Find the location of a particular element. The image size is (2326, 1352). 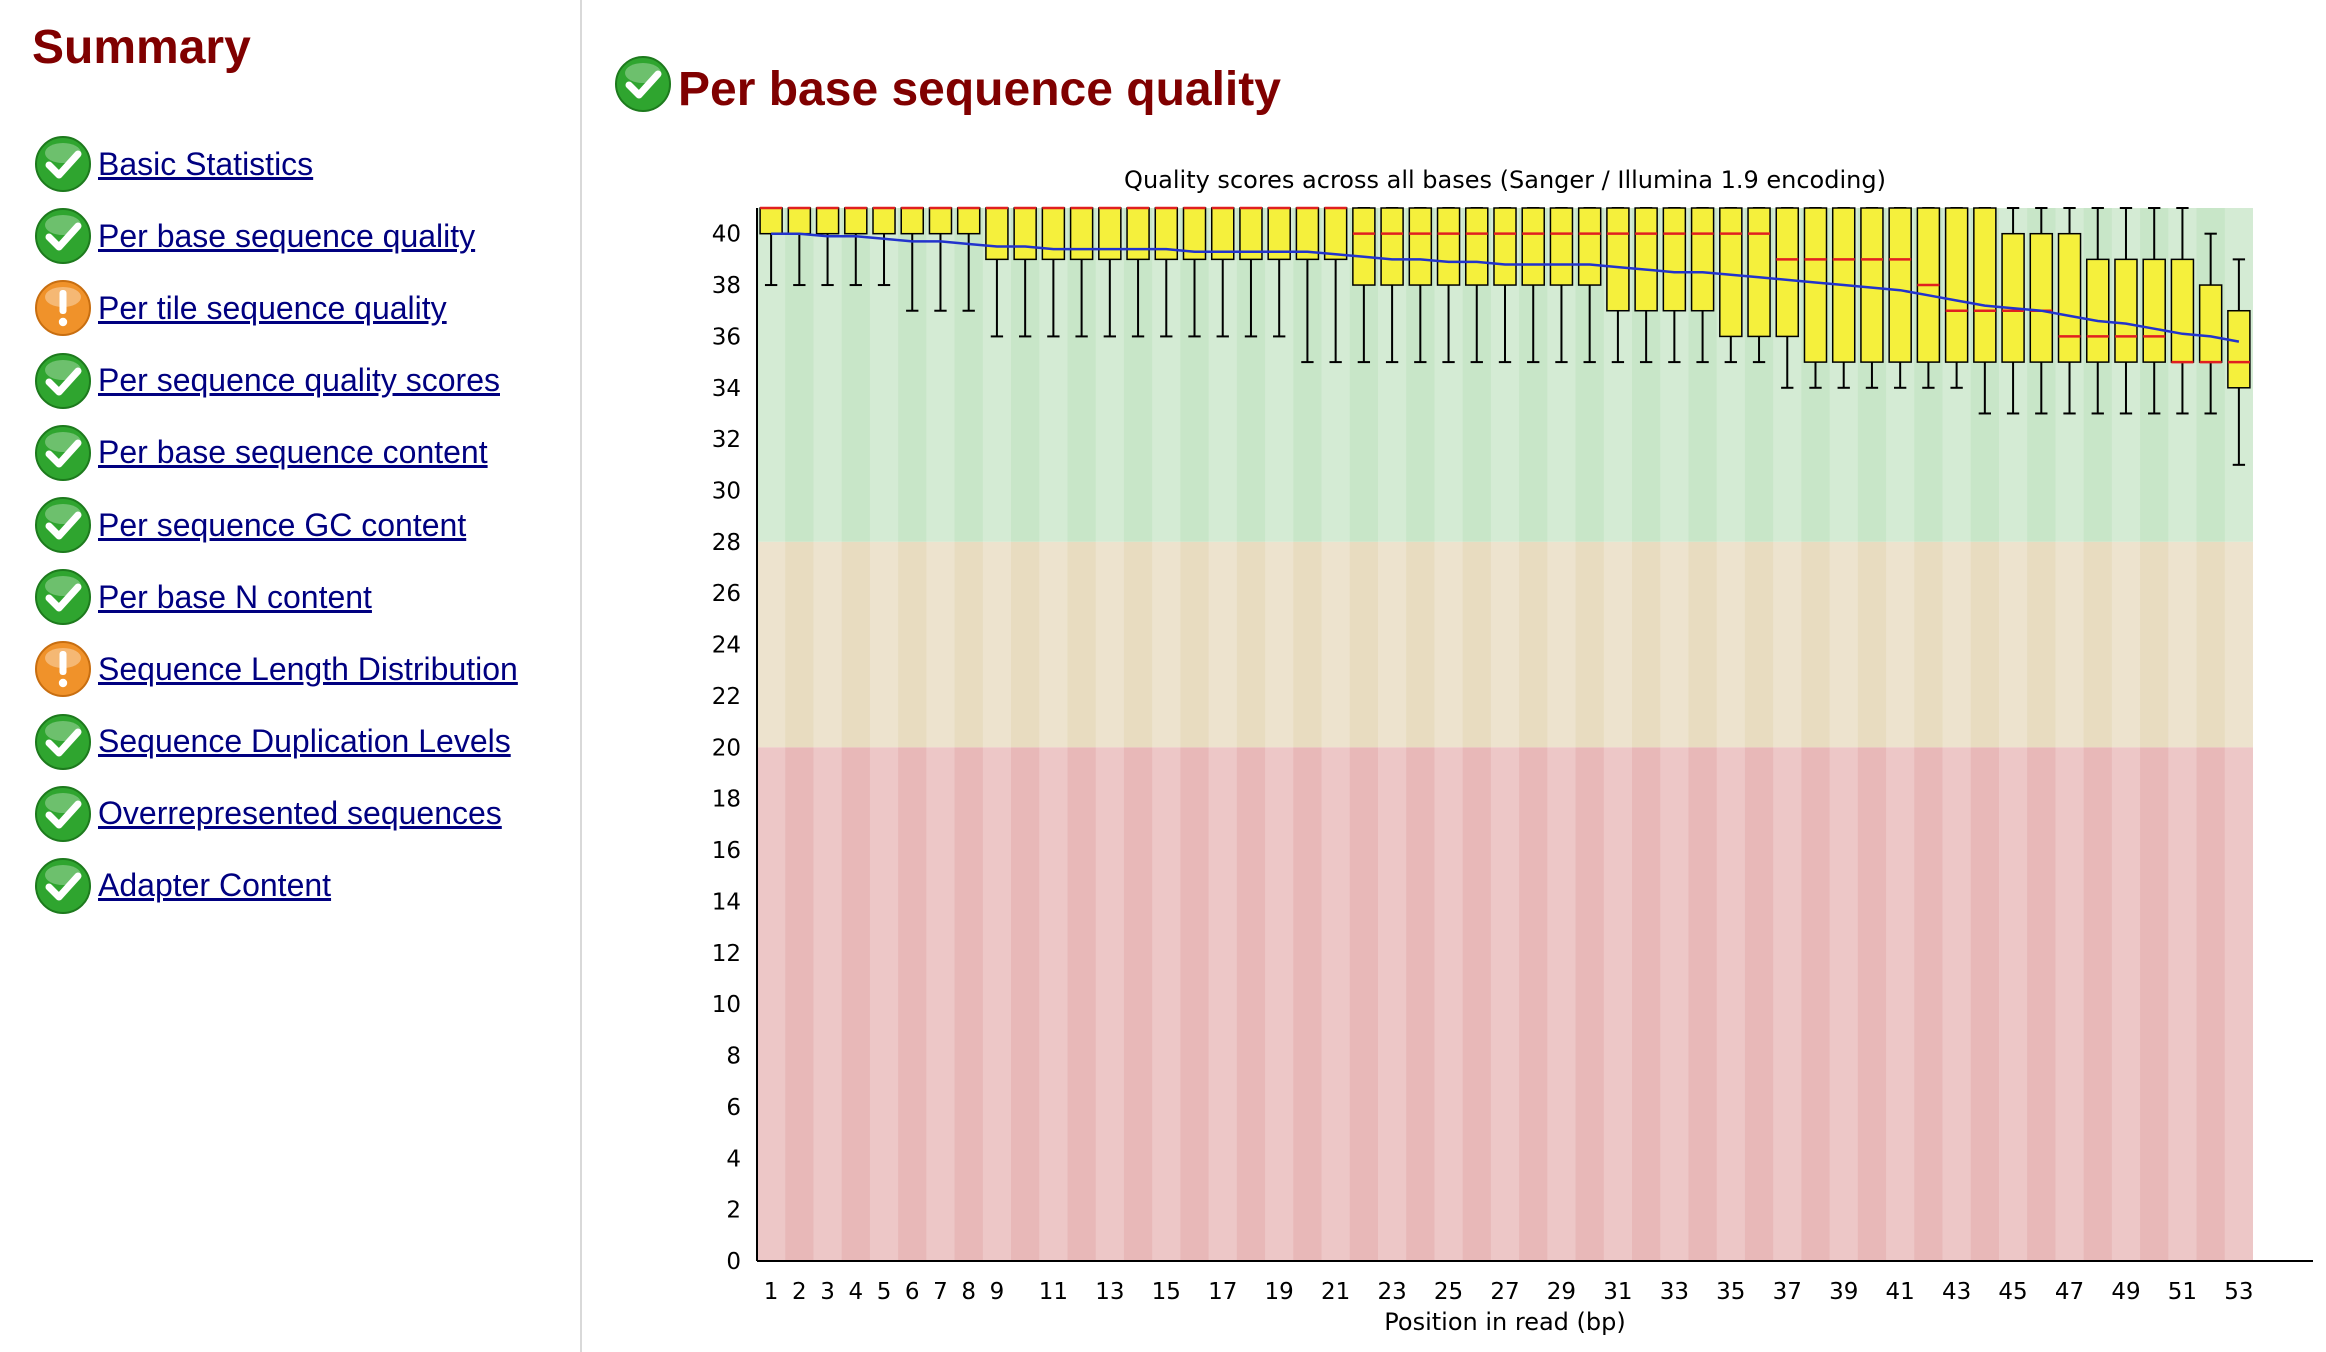

summary-item: Per sequence quality scores is located at coordinates (276, 381).